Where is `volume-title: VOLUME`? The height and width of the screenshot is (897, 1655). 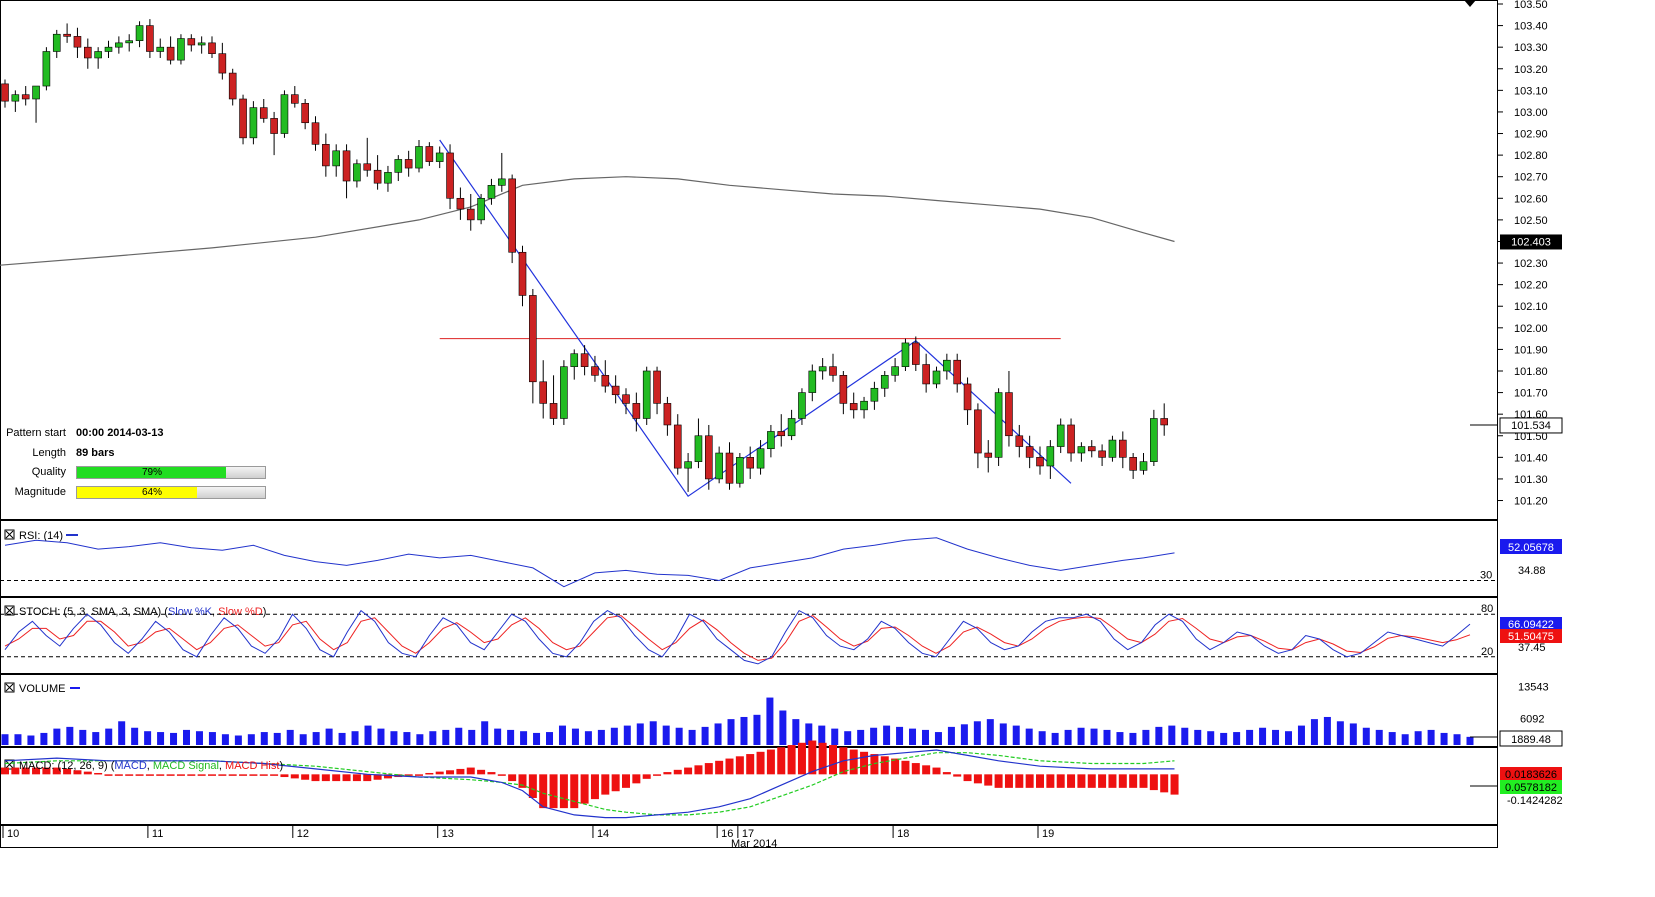 volume-title: VOLUME is located at coordinates (42, 689).